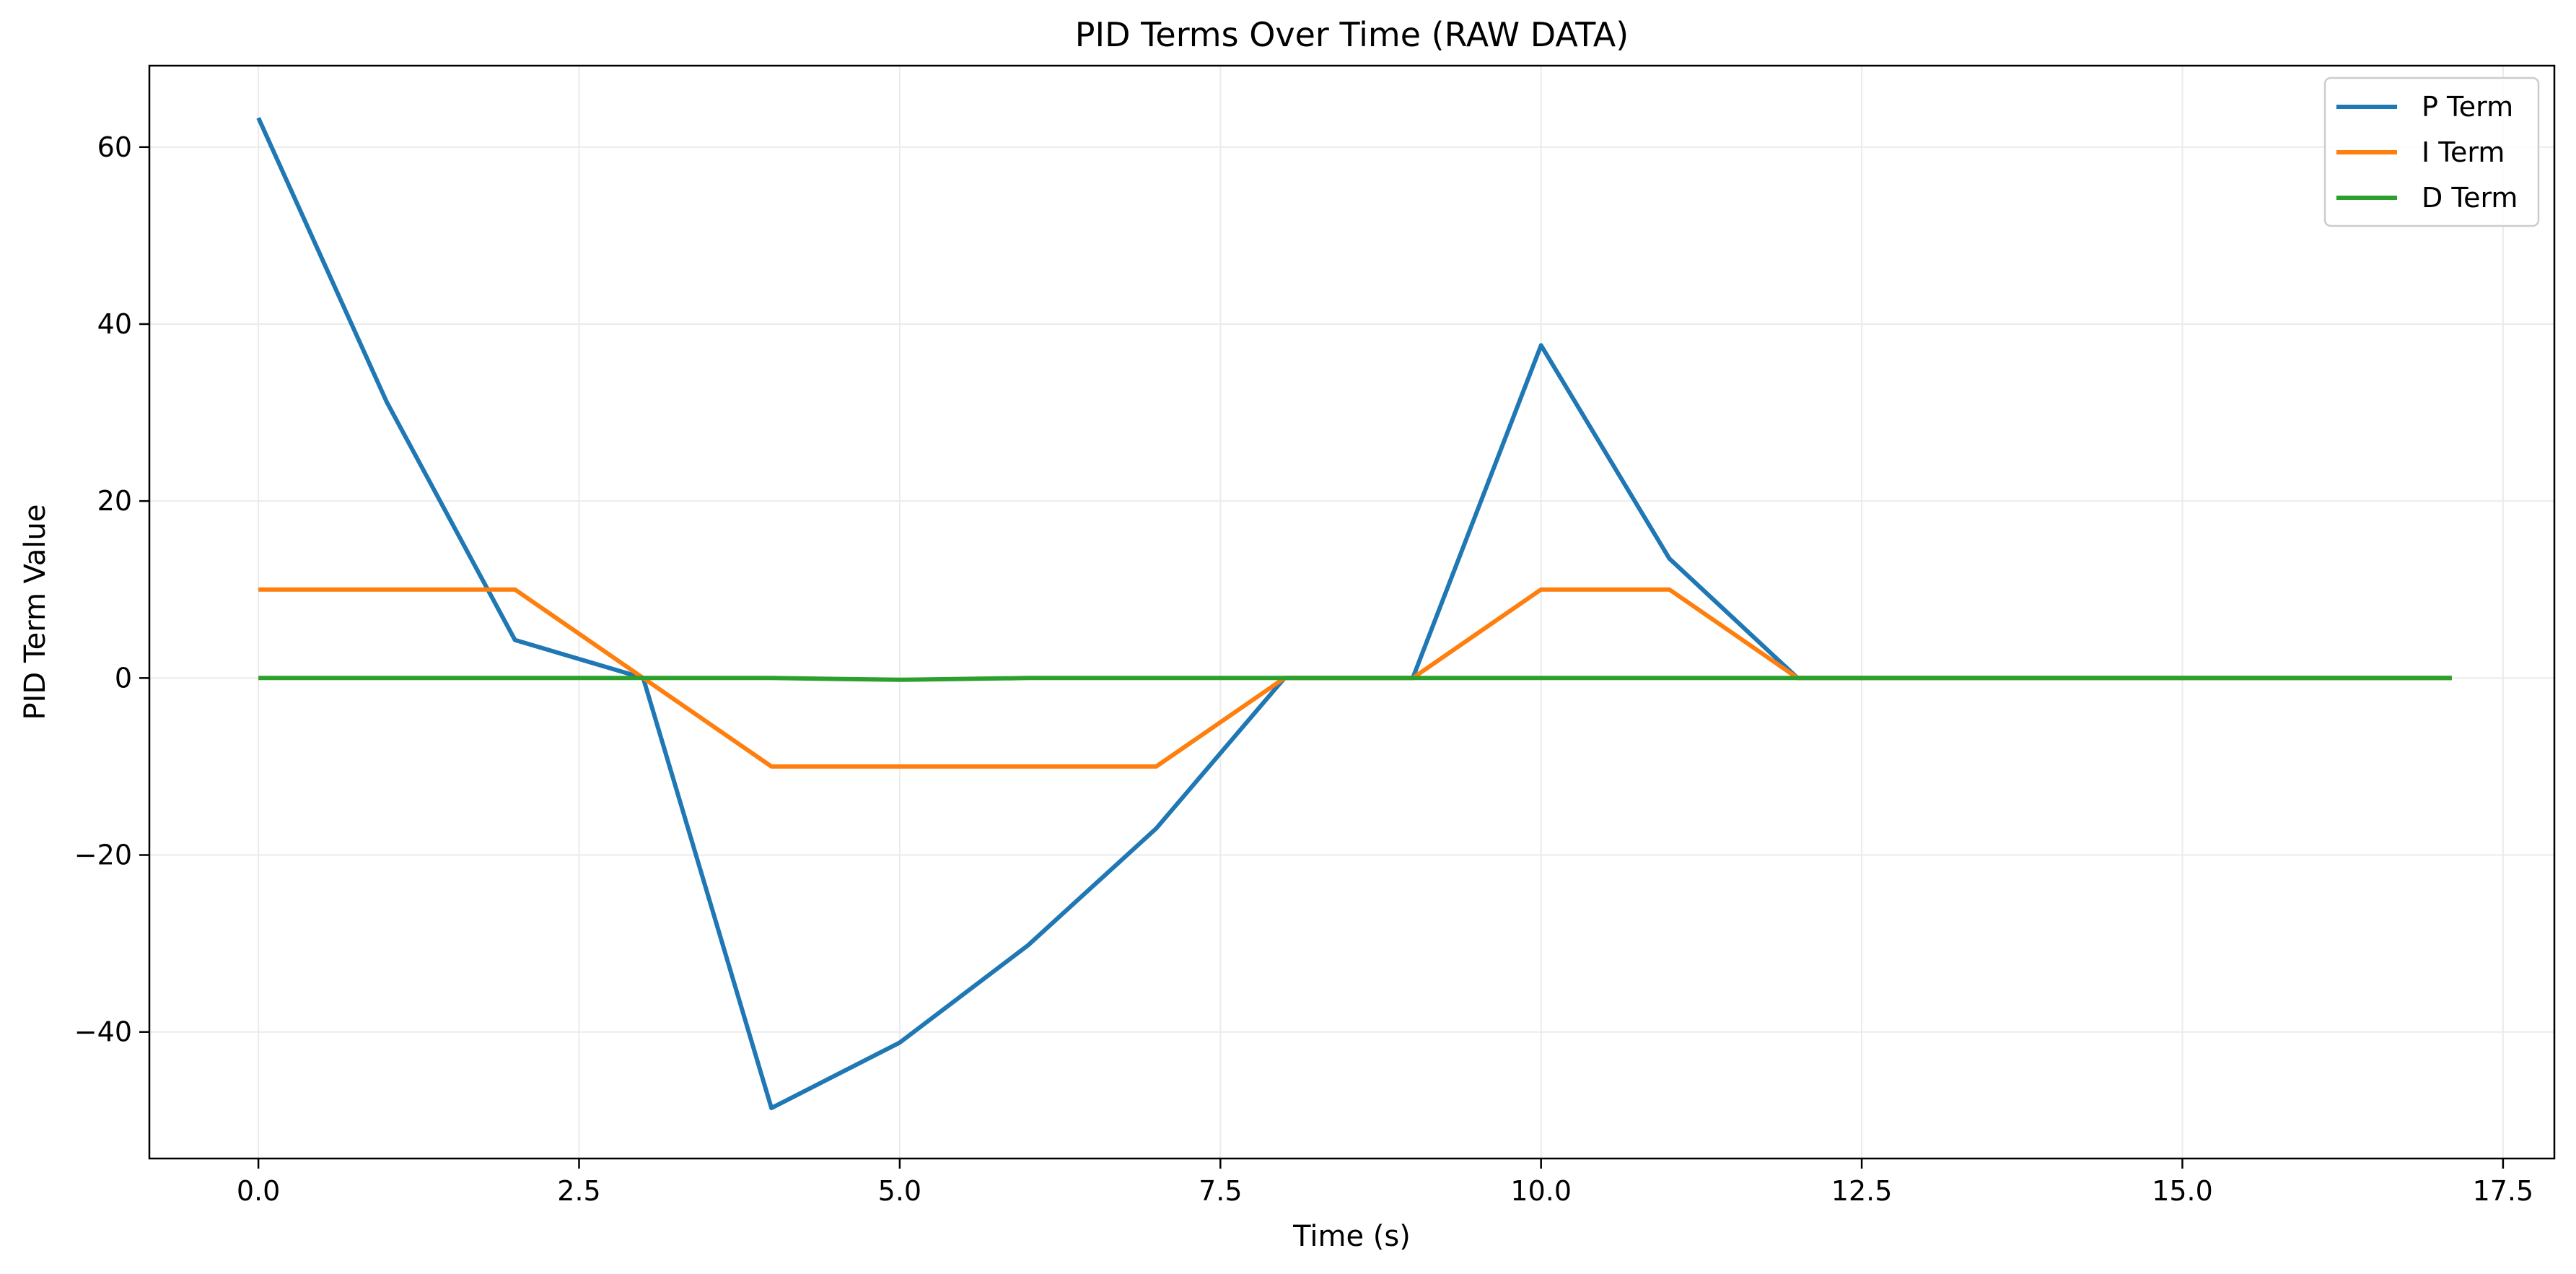 This screenshot has height=1274, width=2576. I want to click on y-tick-label: 0, so click(124, 678).